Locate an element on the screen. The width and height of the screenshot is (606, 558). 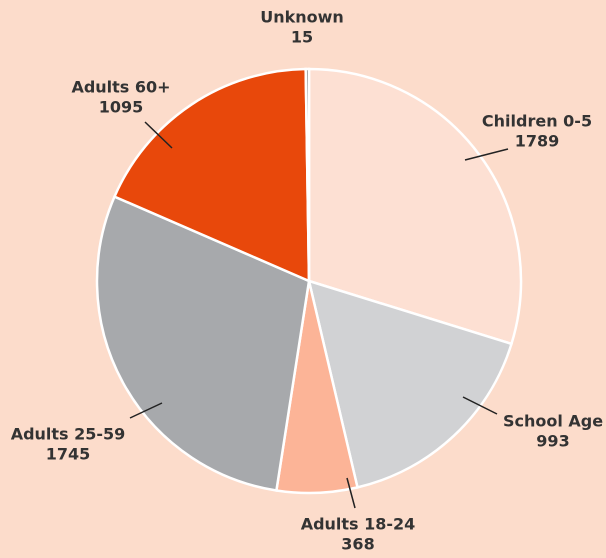
slice-label: Adults 25-59 is located at coordinates (68, 434).